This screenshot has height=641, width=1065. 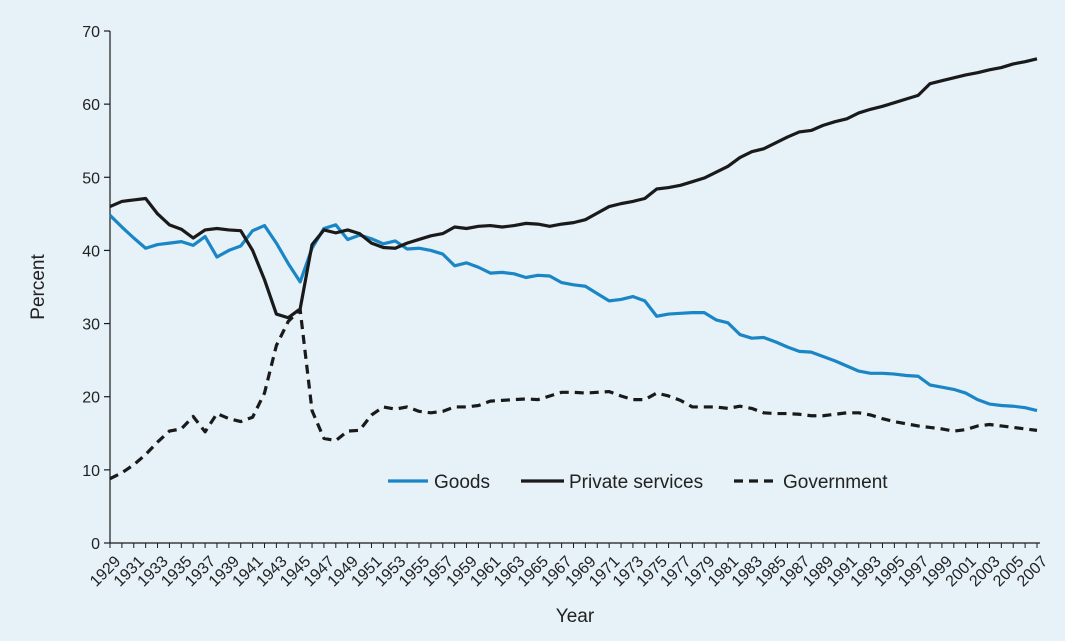 I want to click on y-tick-label: 60, so click(x=91, y=105).